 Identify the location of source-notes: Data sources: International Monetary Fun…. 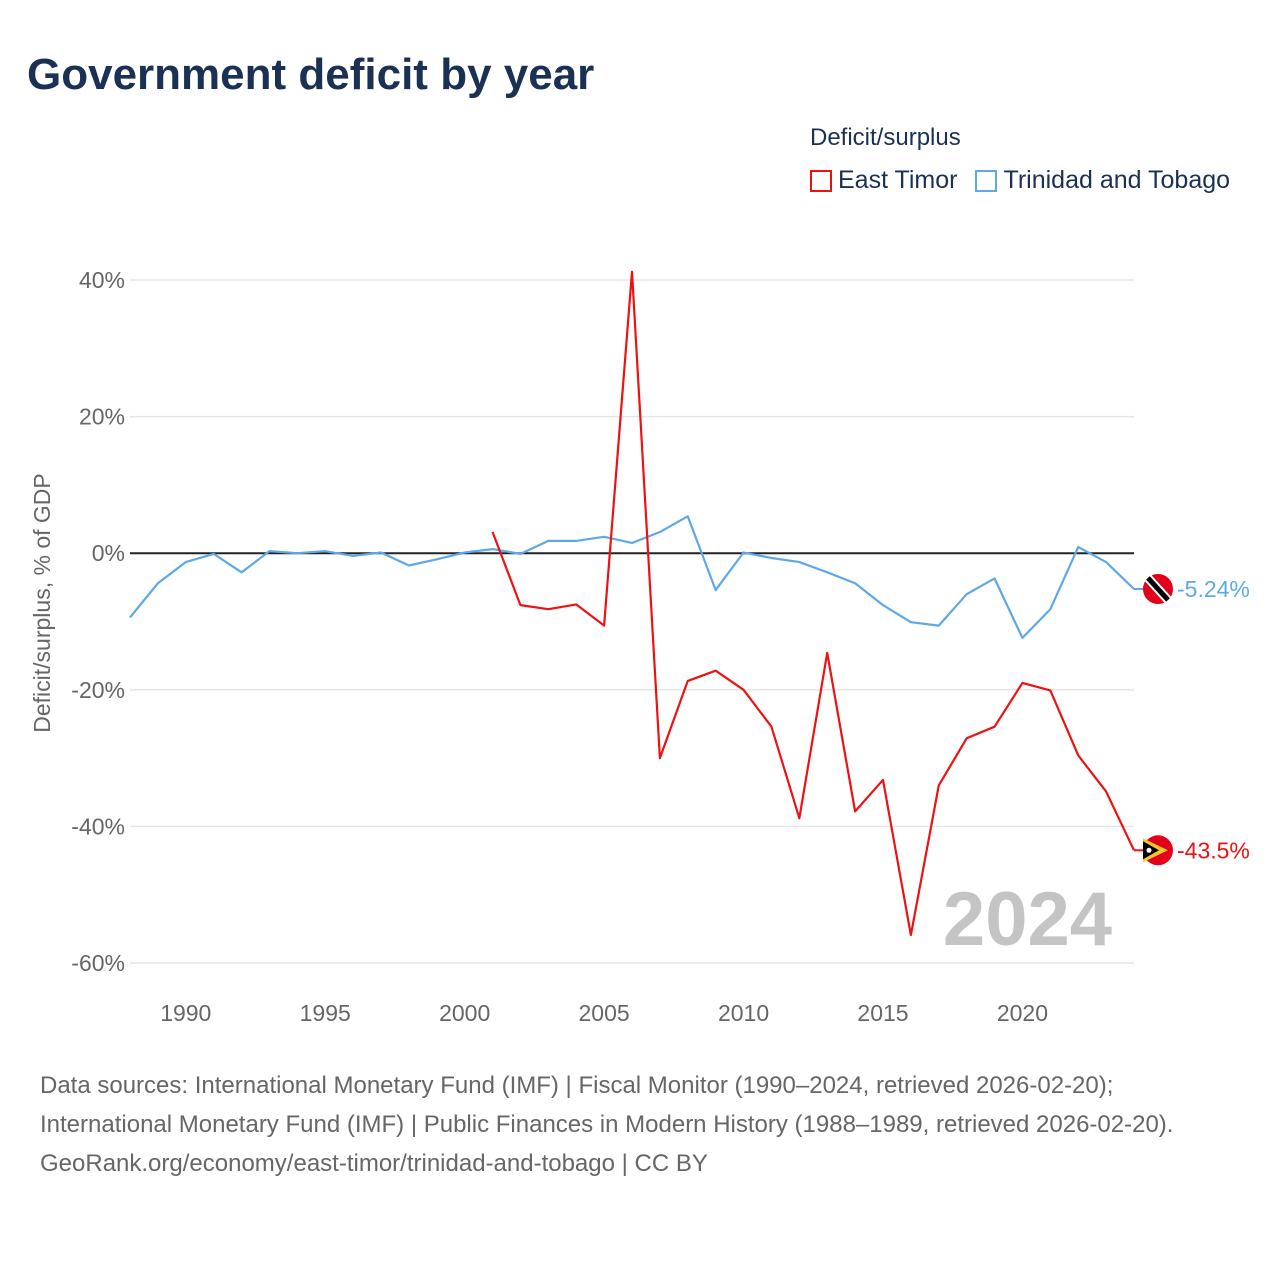
(640, 1124).